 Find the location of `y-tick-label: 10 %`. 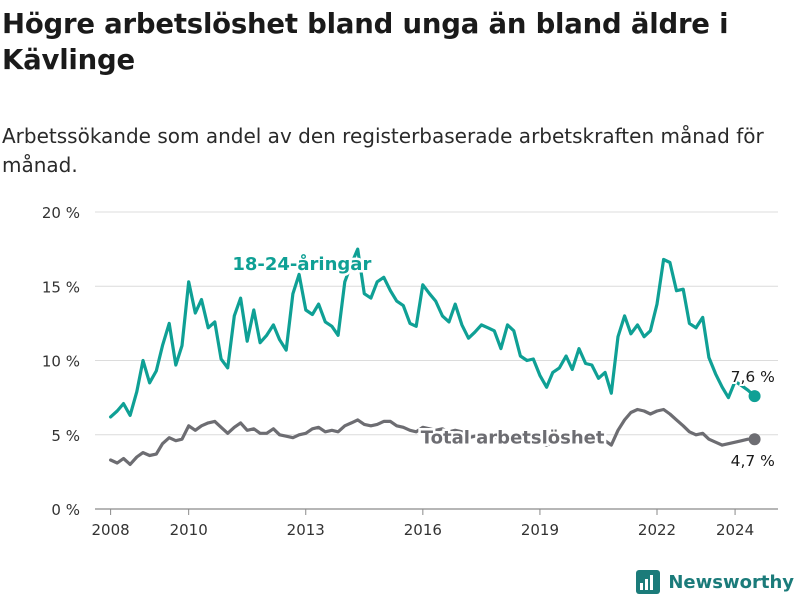

y-tick-label: 10 % is located at coordinates (61, 362).